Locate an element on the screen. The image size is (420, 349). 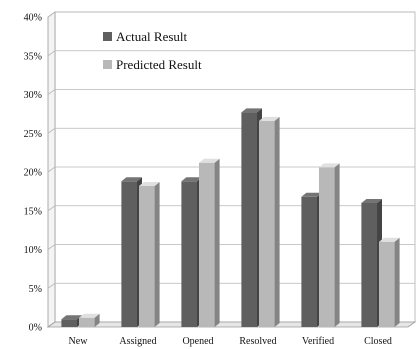
y-tick-label: 30% is located at coordinates (33, 95).